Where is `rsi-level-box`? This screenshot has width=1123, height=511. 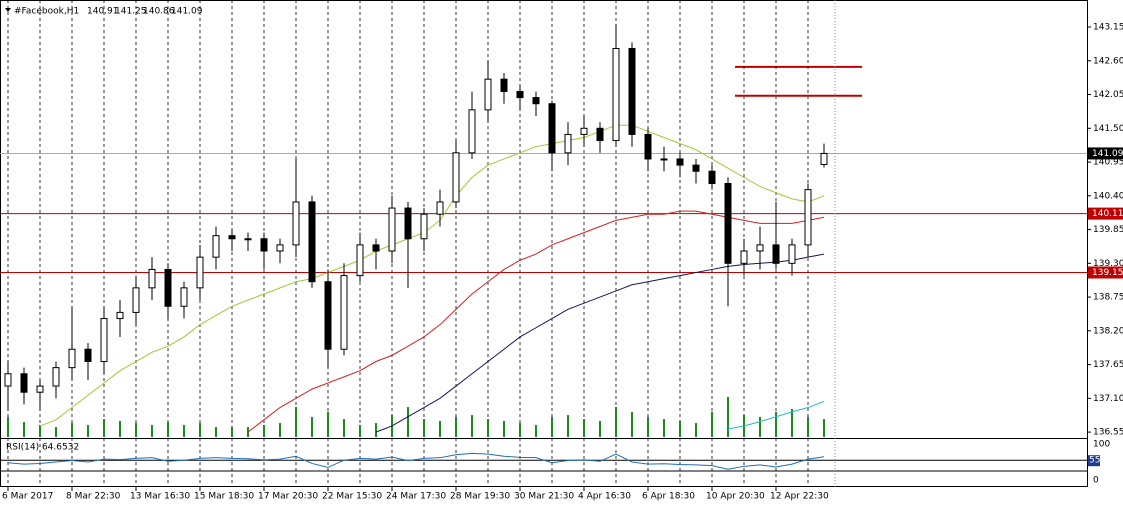 rsi-level-box is located at coordinates (1094, 461).